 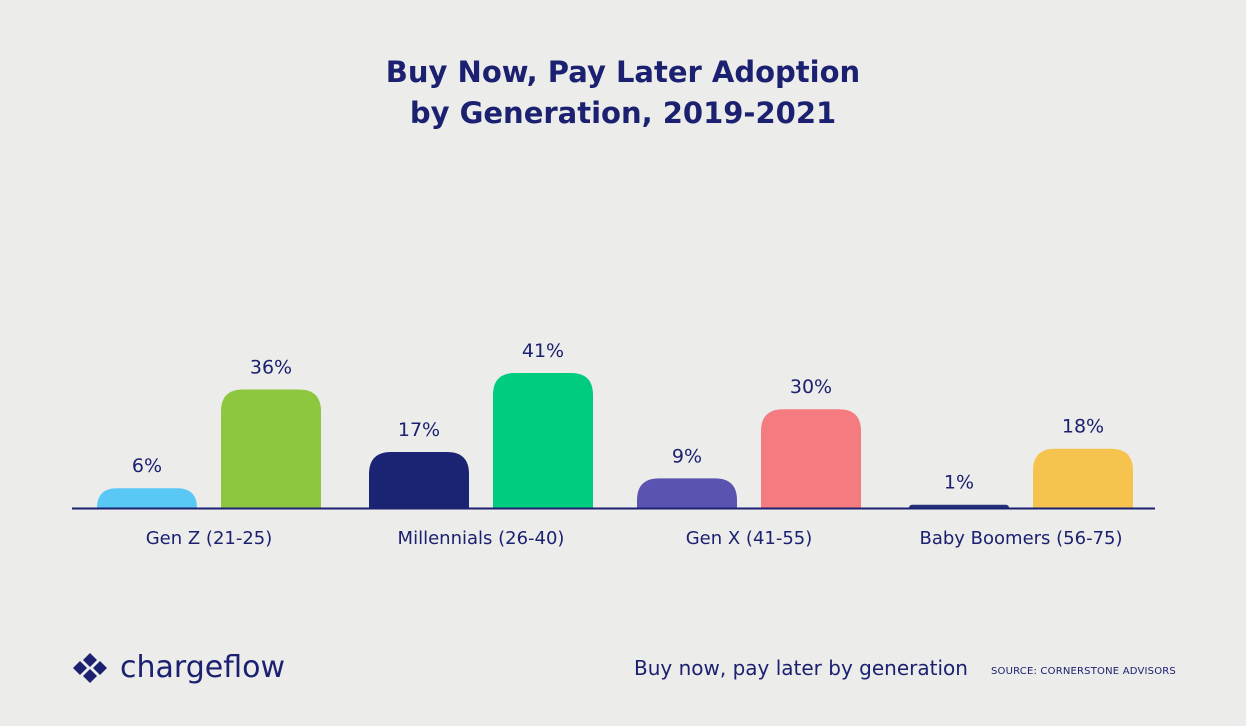 I want to click on value-label: 1%, so click(x=959, y=483).